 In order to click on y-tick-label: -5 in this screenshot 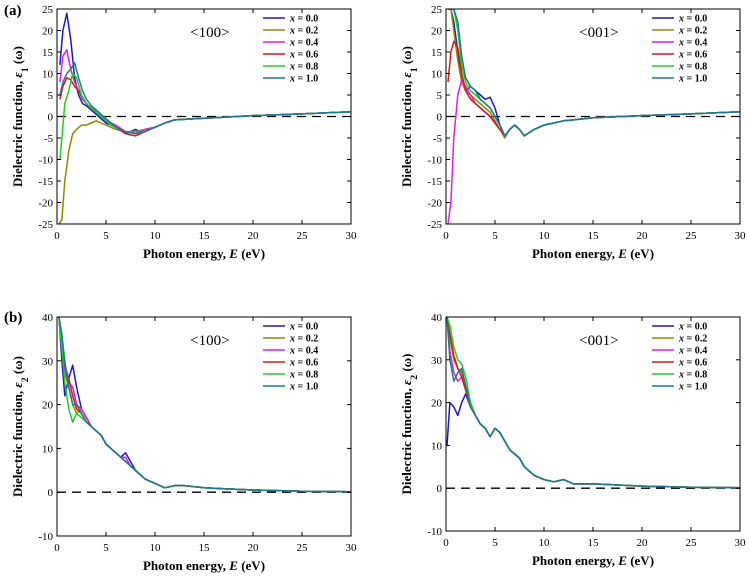, I will do `click(438, 139)`.